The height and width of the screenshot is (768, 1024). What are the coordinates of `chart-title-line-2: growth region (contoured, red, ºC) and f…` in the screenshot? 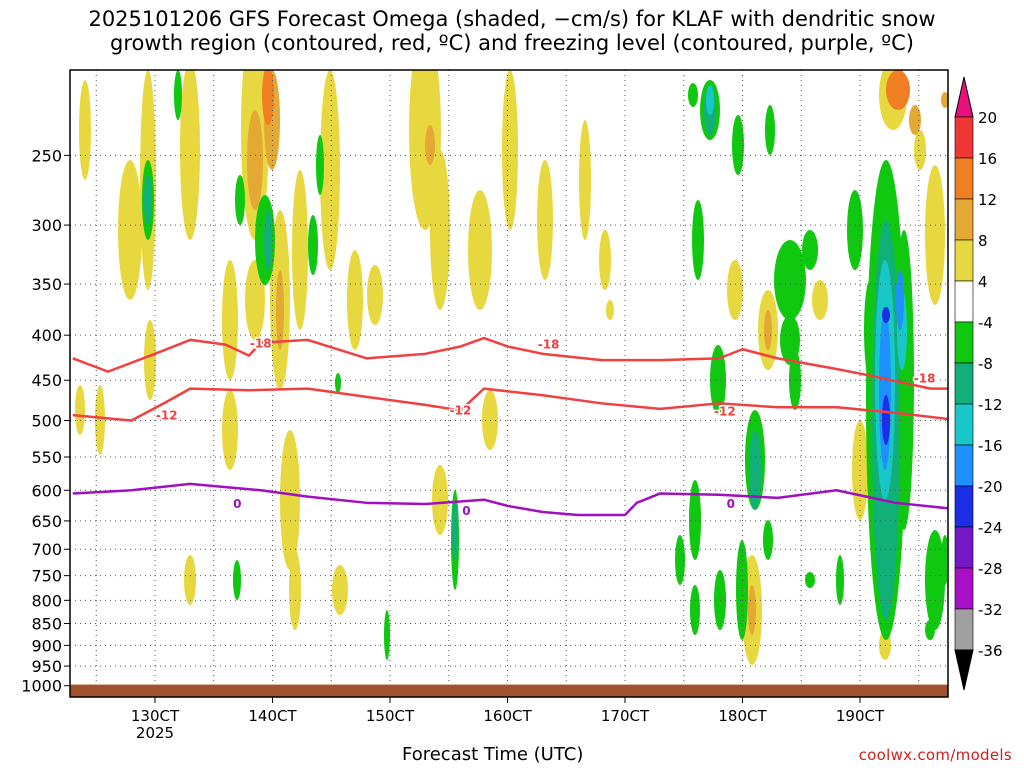 It's located at (512, 43).